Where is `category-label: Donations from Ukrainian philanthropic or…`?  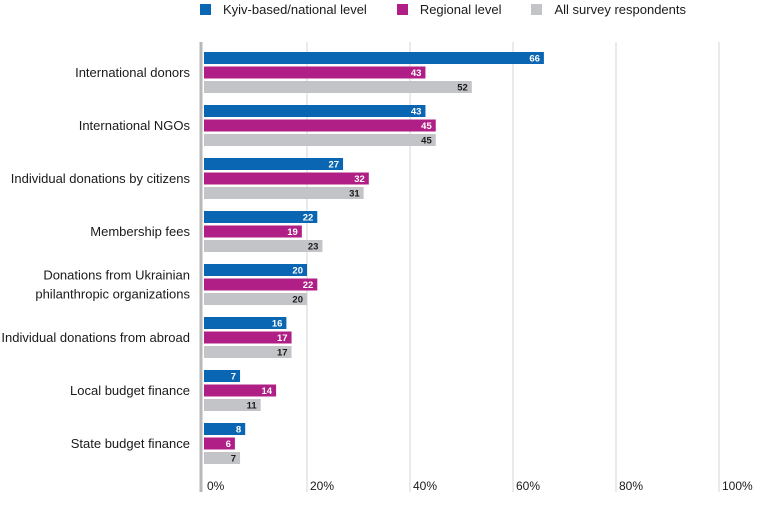 category-label: Donations from Ukrainian philanthropic or… is located at coordinates (112, 285).